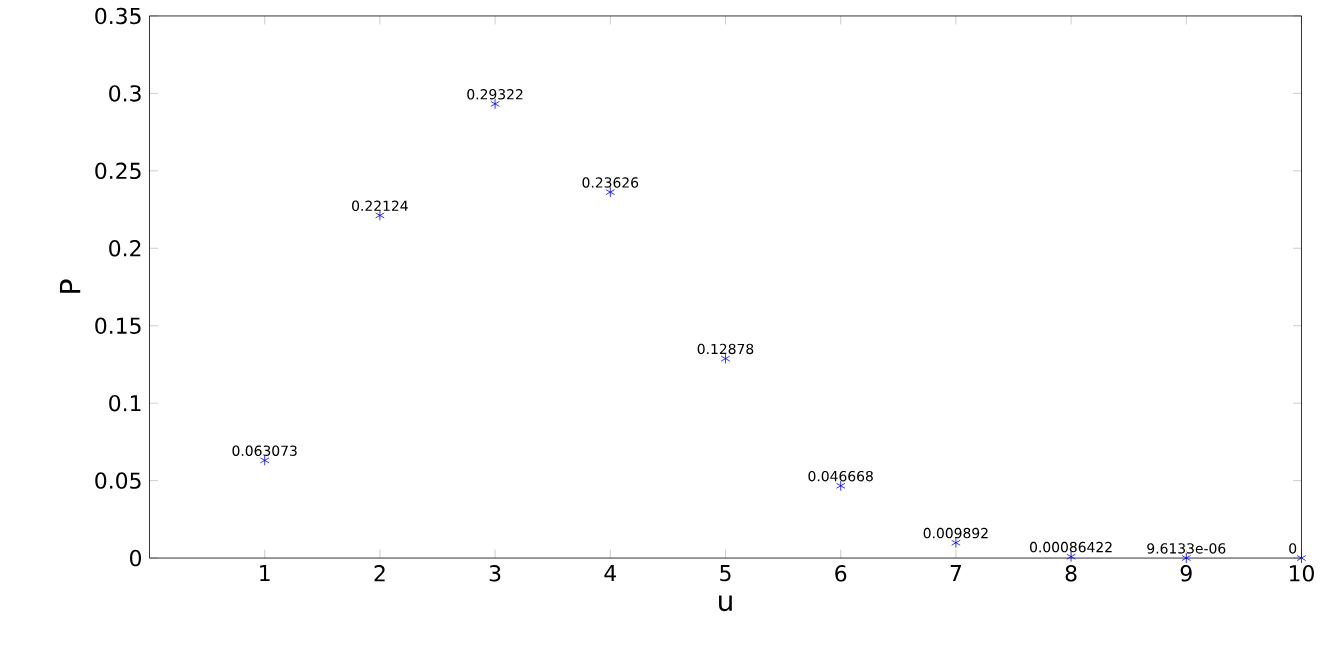 The image size is (1322, 654). I want to click on x-tick-label: 1, so click(265, 573).